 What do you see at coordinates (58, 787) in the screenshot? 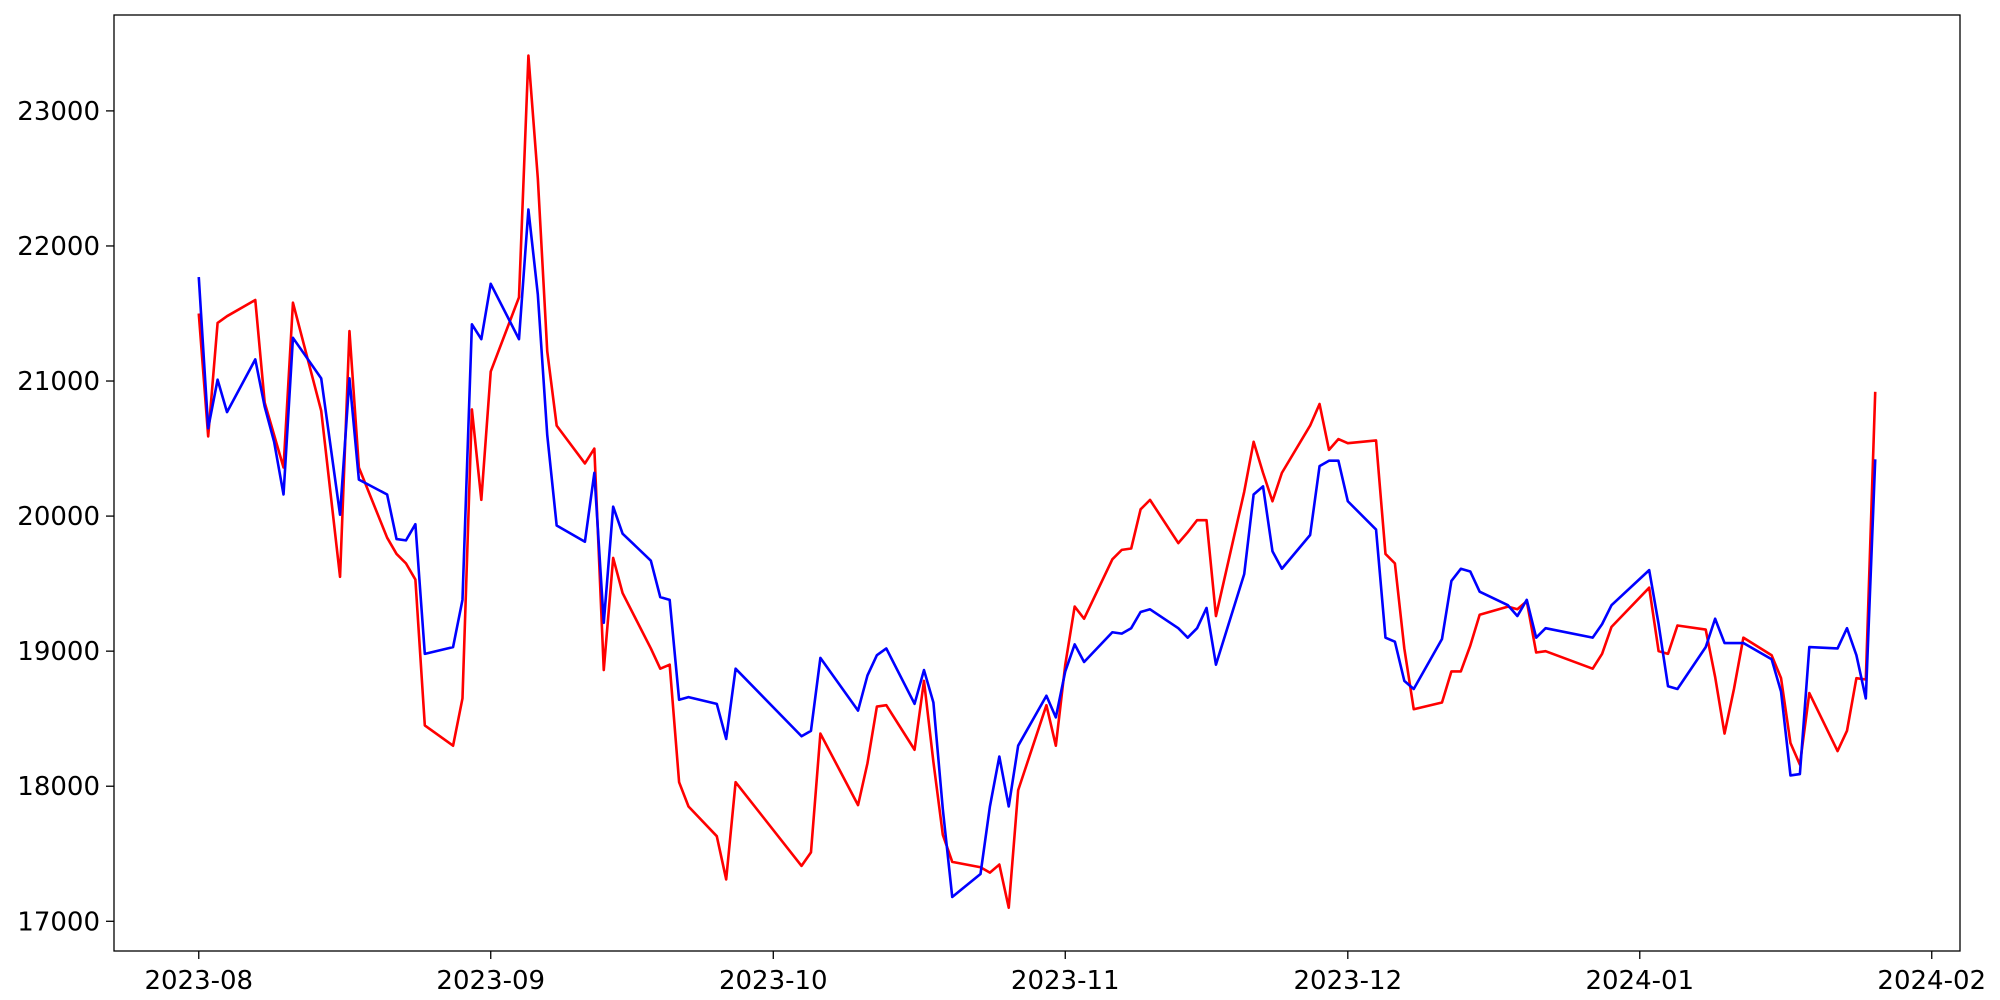
I see `y-tick-label: 18000` at bounding box center [58, 787].